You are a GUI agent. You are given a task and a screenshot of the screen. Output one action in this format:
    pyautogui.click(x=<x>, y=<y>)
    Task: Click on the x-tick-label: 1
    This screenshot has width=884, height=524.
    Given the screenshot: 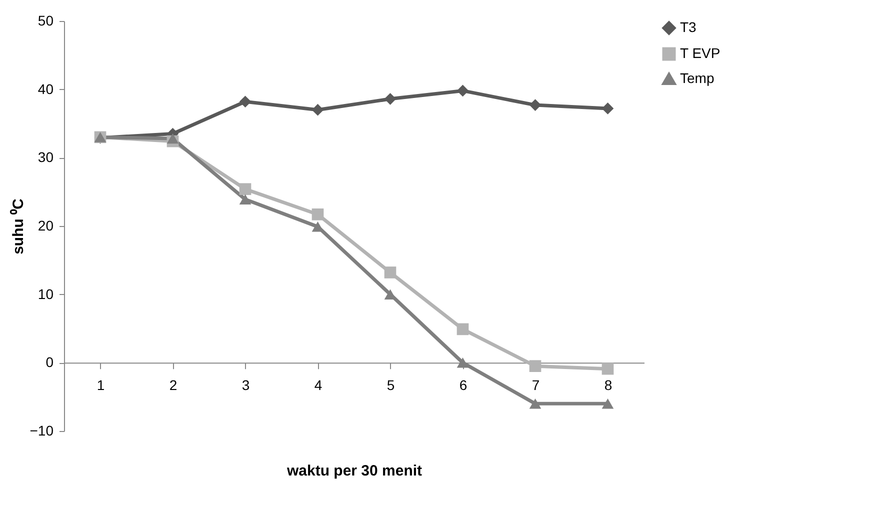 What is the action you would take?
    pyautogui.click(x=100, y=385)
    